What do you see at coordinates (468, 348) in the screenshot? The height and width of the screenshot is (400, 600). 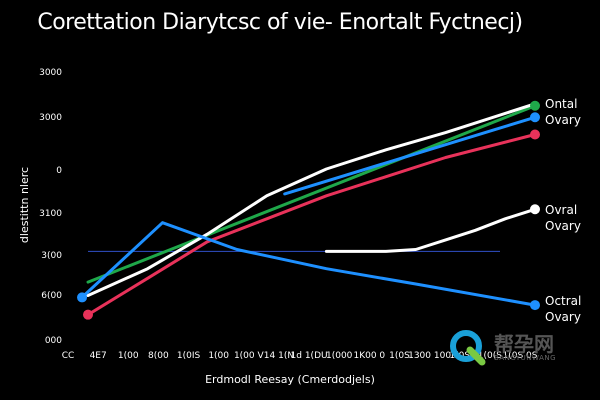 I see `watermark-logo-icon` at bounding box center [468, 348].